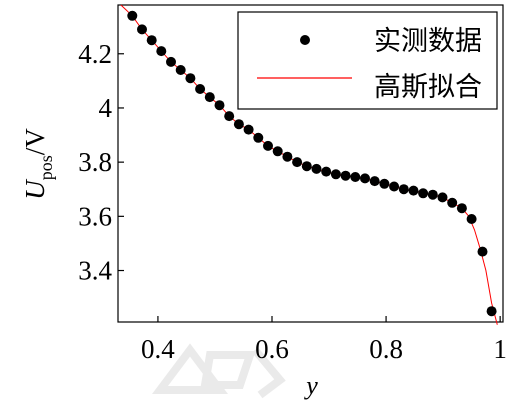 Image resolution: width=519 pixels, height=405 pixels. I want to click on y-tick-label: 4, so click(106, 108).